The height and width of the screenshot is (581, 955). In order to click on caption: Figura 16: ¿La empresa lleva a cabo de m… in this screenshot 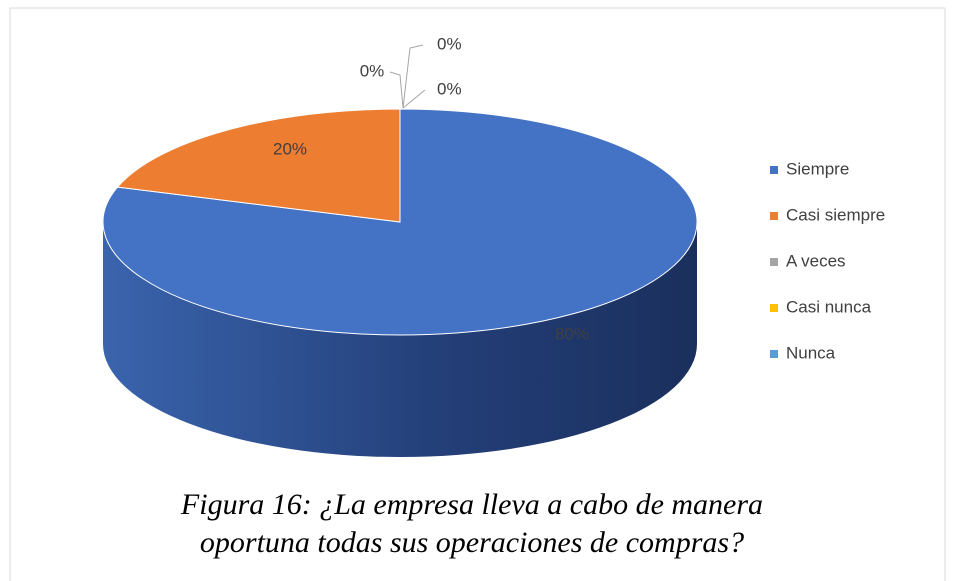, I will do `click(471, 504)`.